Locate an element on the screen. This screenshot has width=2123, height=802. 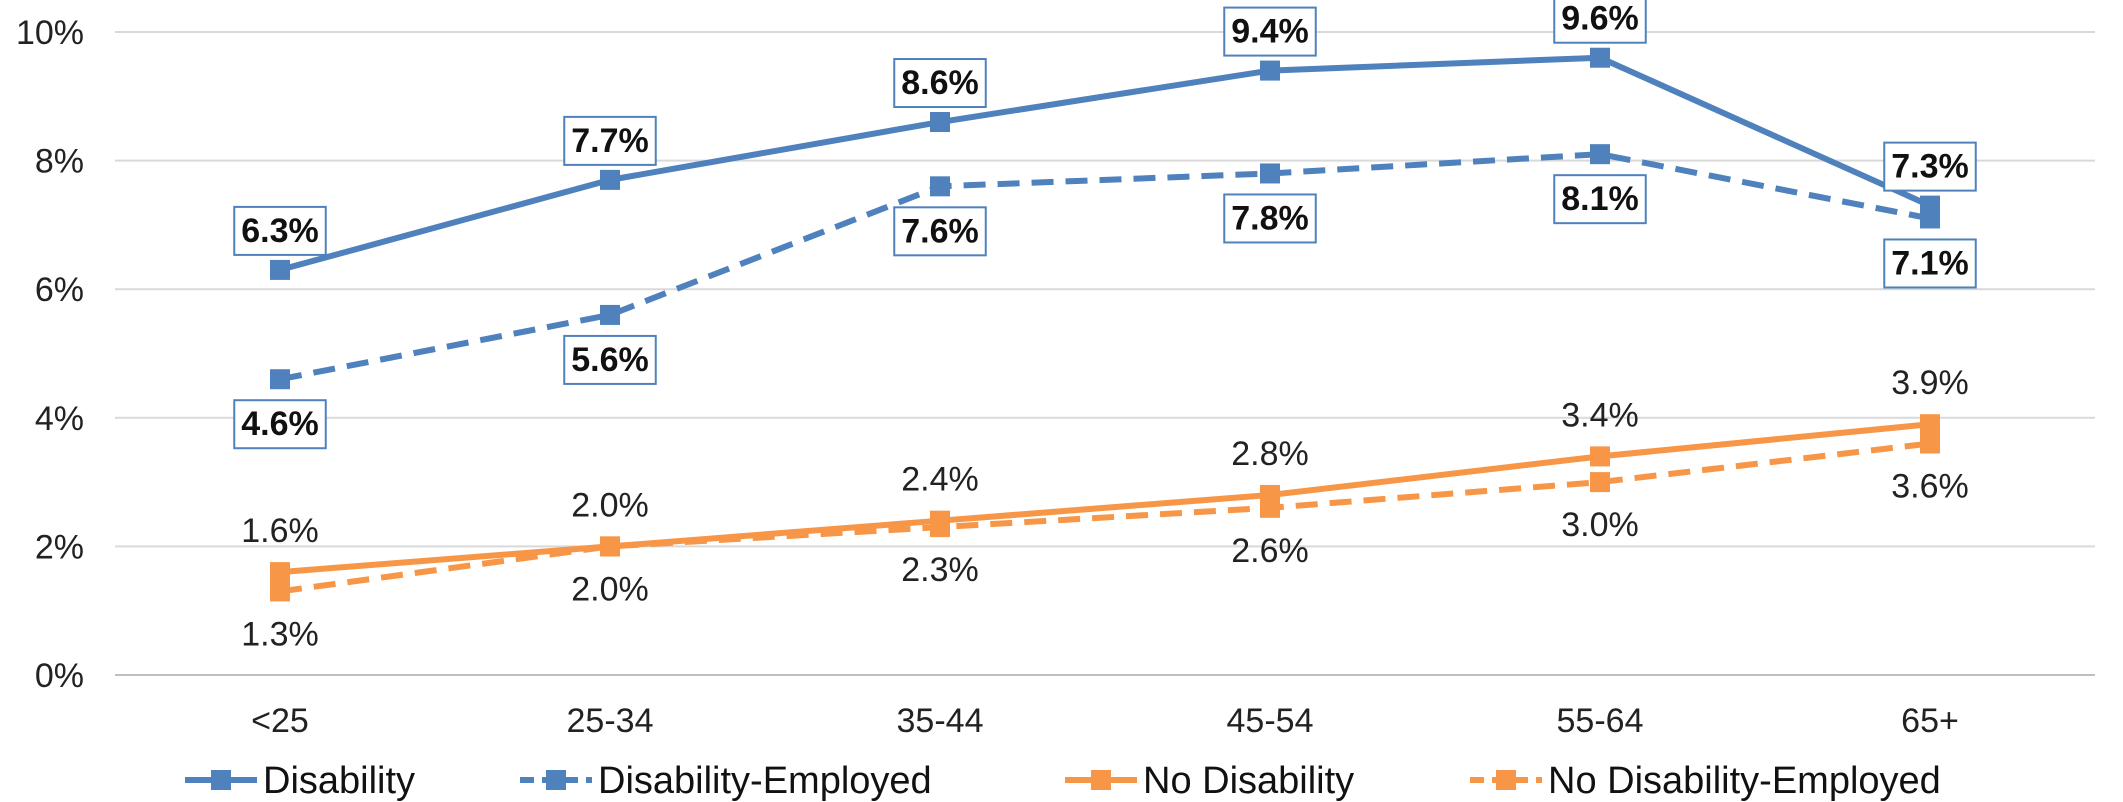
data-label-text: 2.4% is located at coordinates (940, 480).